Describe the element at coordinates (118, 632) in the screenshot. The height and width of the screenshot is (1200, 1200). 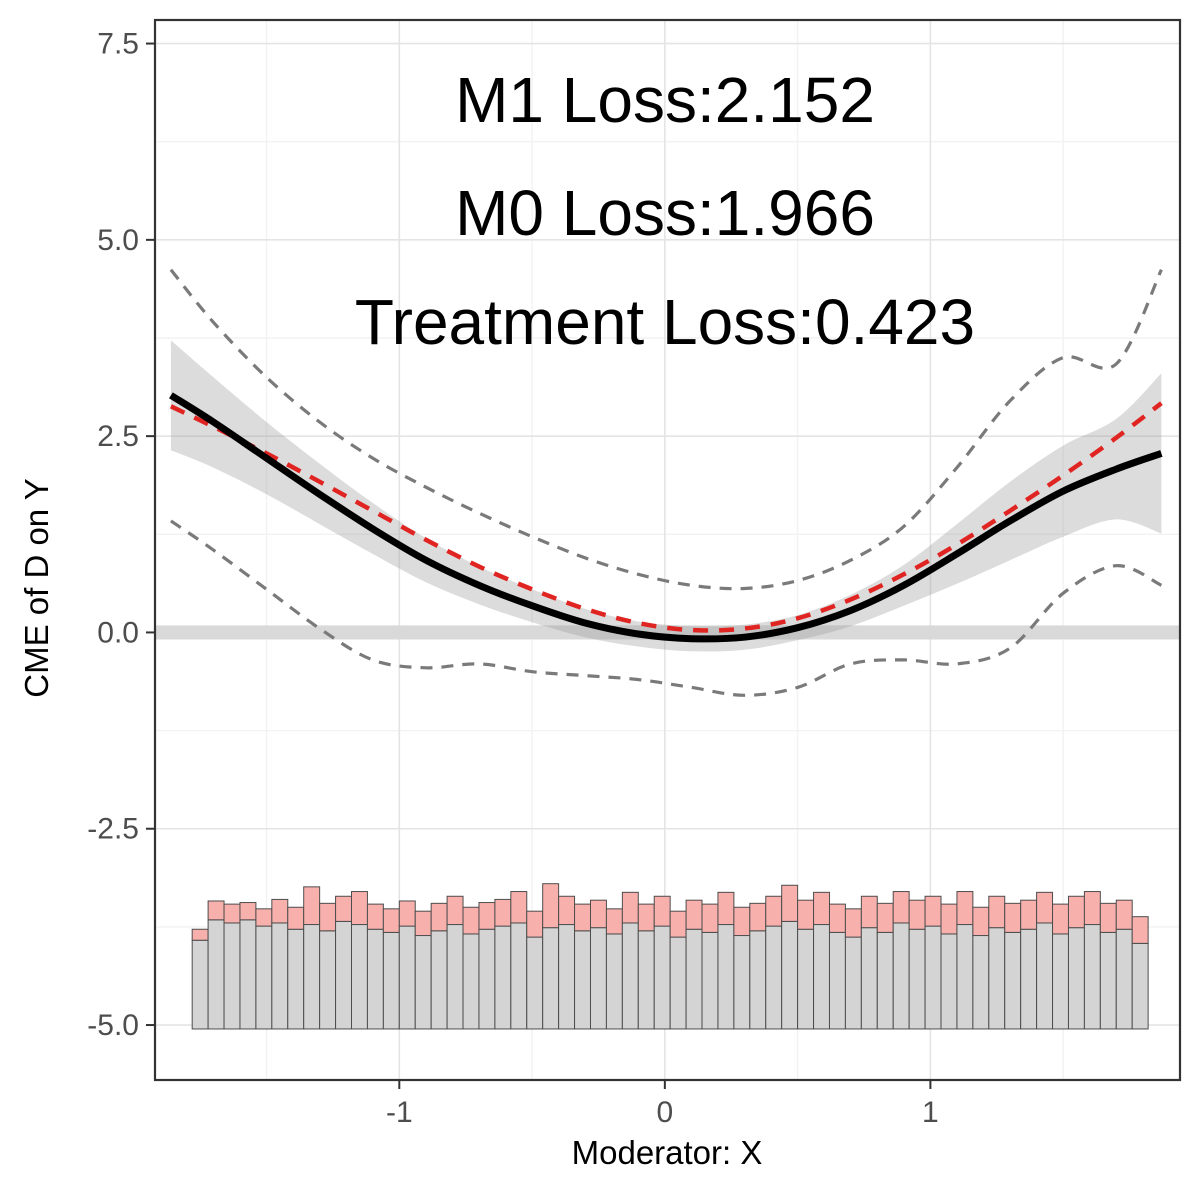
I see `y-tick-label: 0.0` at that location.